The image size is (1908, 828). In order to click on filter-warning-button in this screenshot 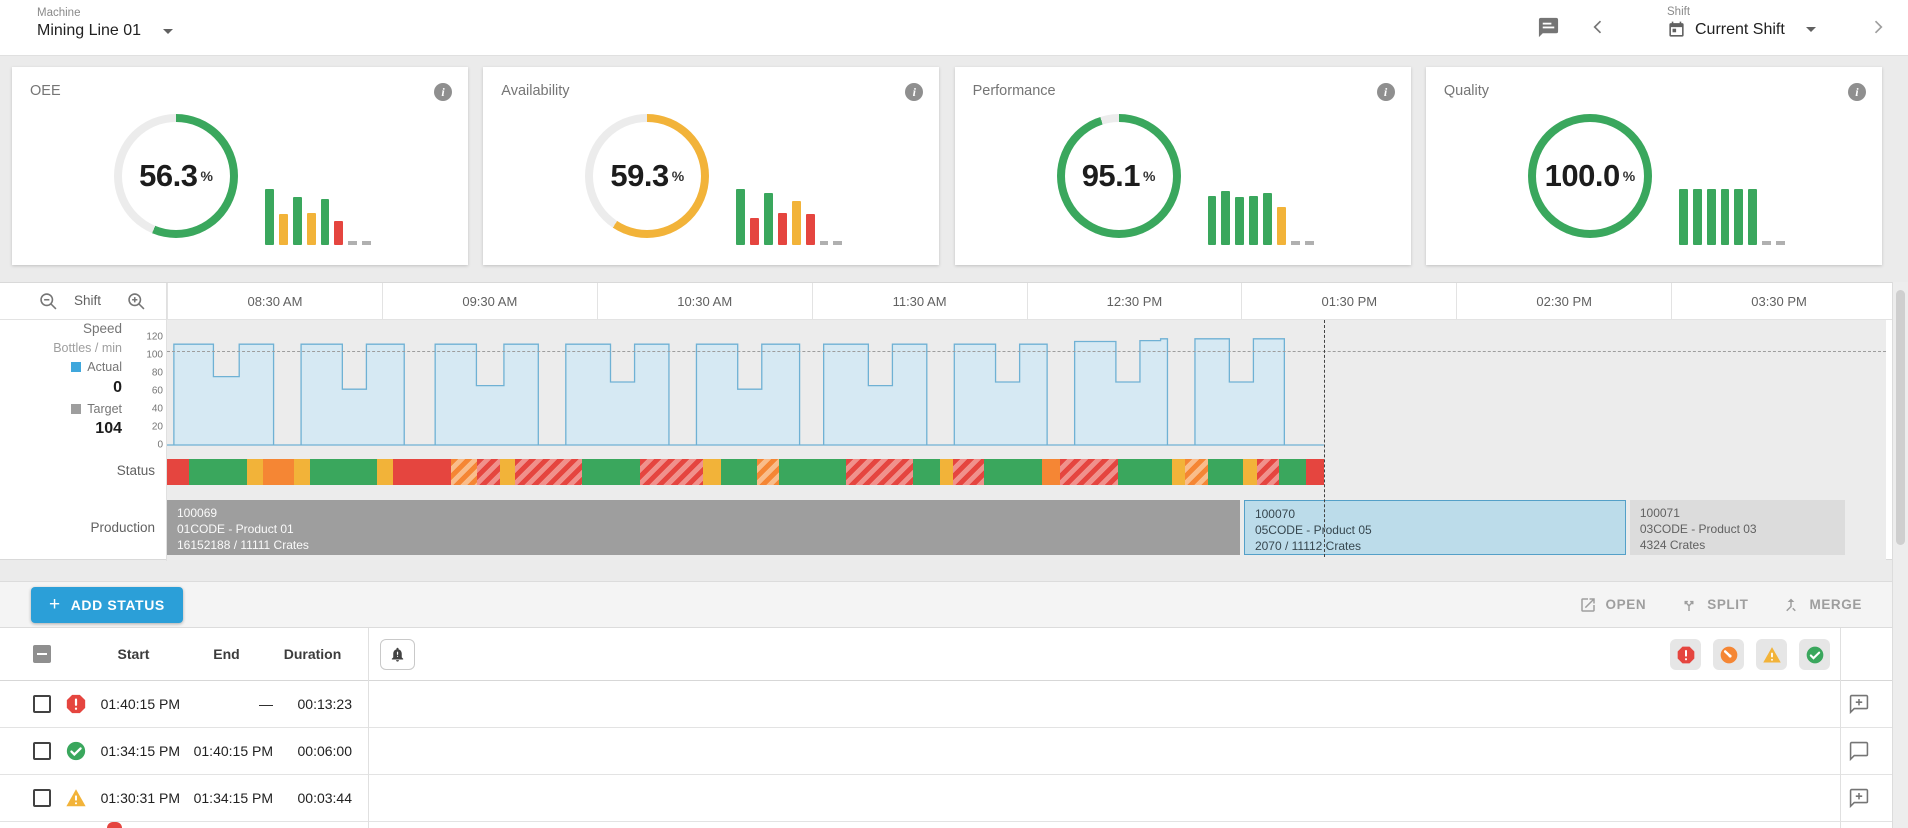, I will do `click(1771, 654)`.